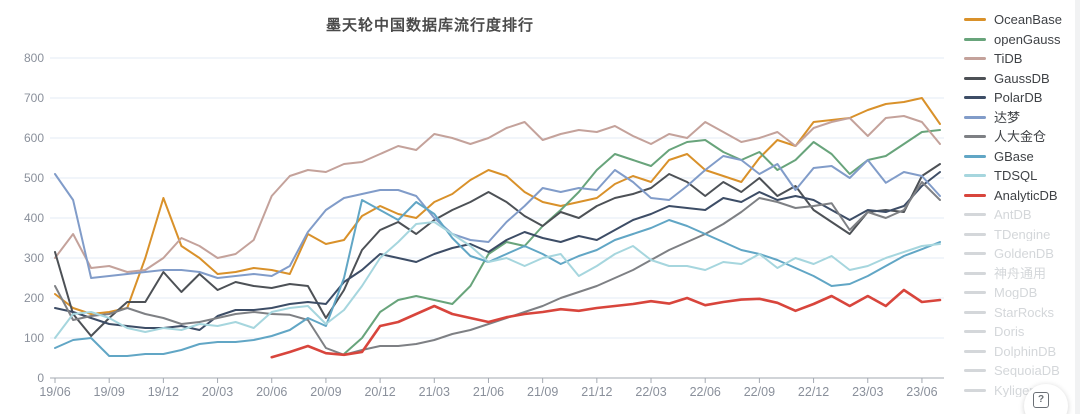 Image resolution: width=1080 pixels, height=414 pixels. What do you see at coordinates (1026, 195) in the screenshot?
I see `legend-label: AnalyticDB` at bounding box center [1026, 195].